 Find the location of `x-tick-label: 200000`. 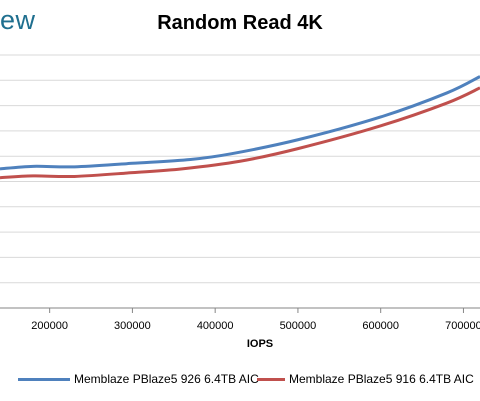

x-tick-label: 200000 is located at coordinates (49, 326).